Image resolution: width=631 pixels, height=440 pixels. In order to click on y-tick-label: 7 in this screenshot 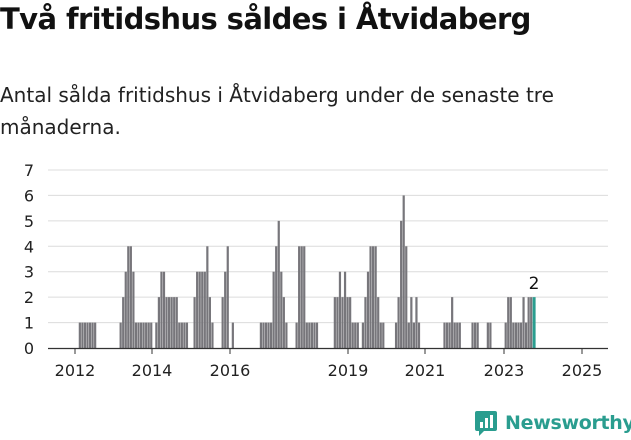, I will do `click(29, 170)`.